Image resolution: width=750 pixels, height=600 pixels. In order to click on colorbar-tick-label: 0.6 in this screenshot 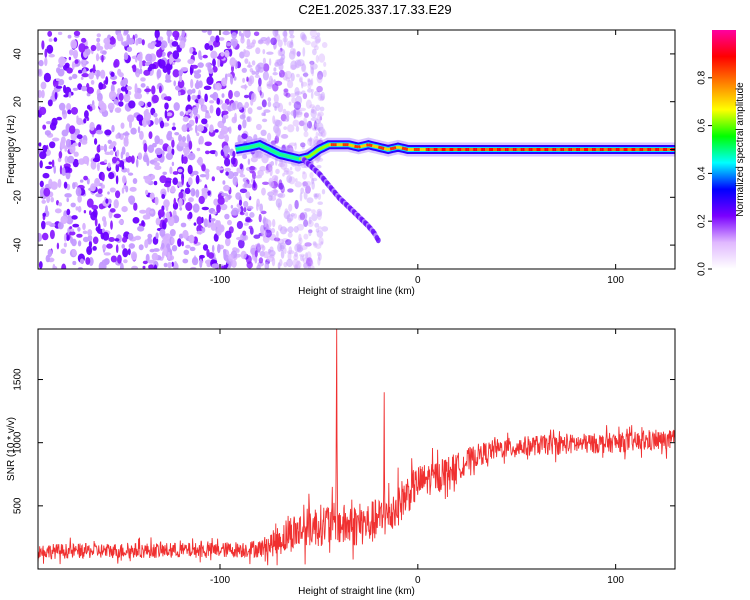, I will do `click(702, 125)`.